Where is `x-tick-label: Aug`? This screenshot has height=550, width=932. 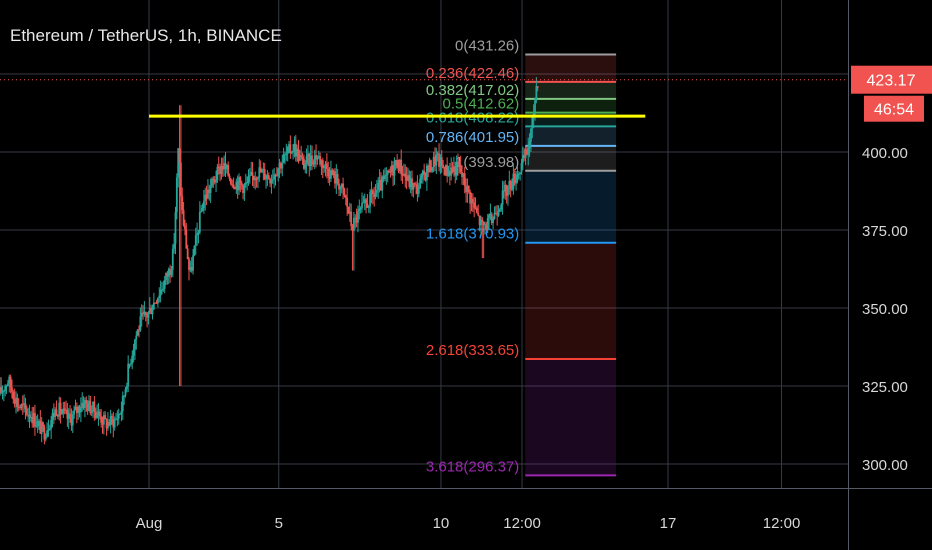
x-tick-label: Aug is located at coordinates (149, 523).